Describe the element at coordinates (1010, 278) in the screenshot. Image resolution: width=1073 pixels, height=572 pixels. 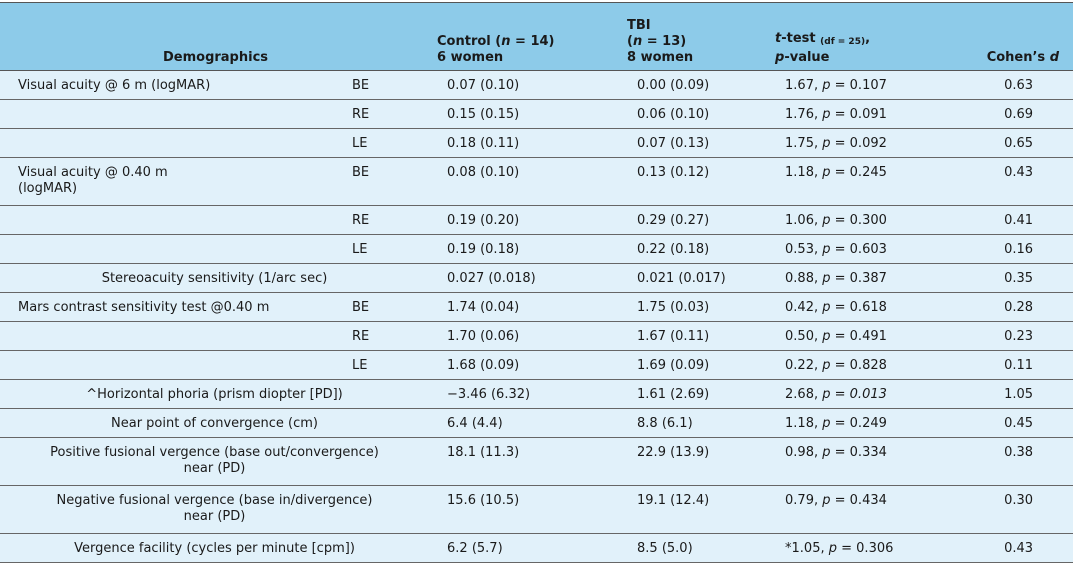
I see `row-cohens-d-value: 0.35` at that location.